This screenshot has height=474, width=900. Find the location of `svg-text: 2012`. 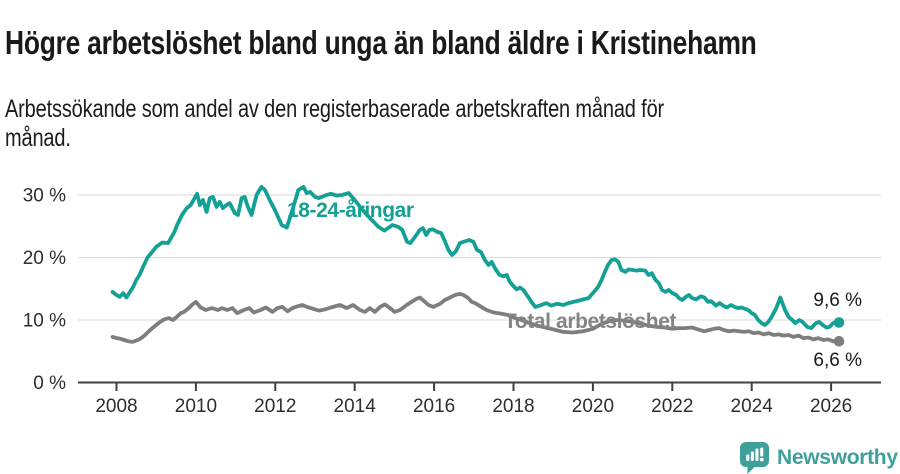

svg-text: 2012 is located at coordinates (275, 406).